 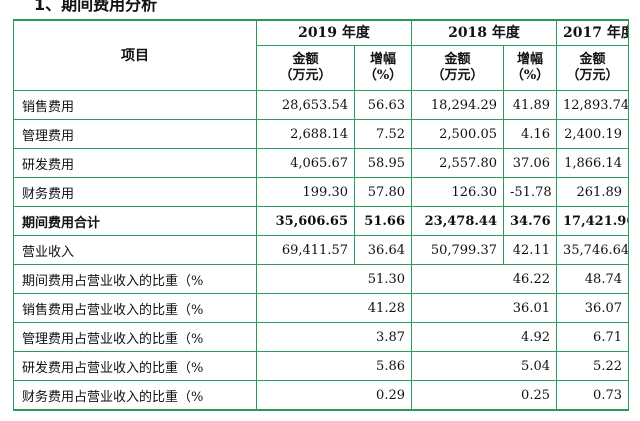 I want to click on cell-value: 17,421.96, so click(x=592, y=221).